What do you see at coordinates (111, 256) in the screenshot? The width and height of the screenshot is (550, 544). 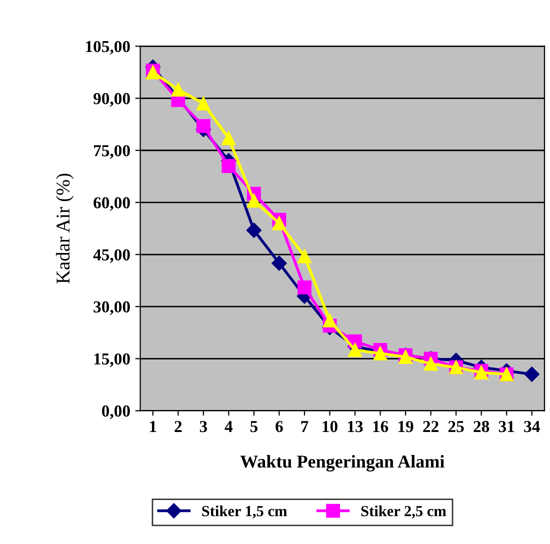 I see `y-tick-label: 45,00` at bounding box center [111, 256].